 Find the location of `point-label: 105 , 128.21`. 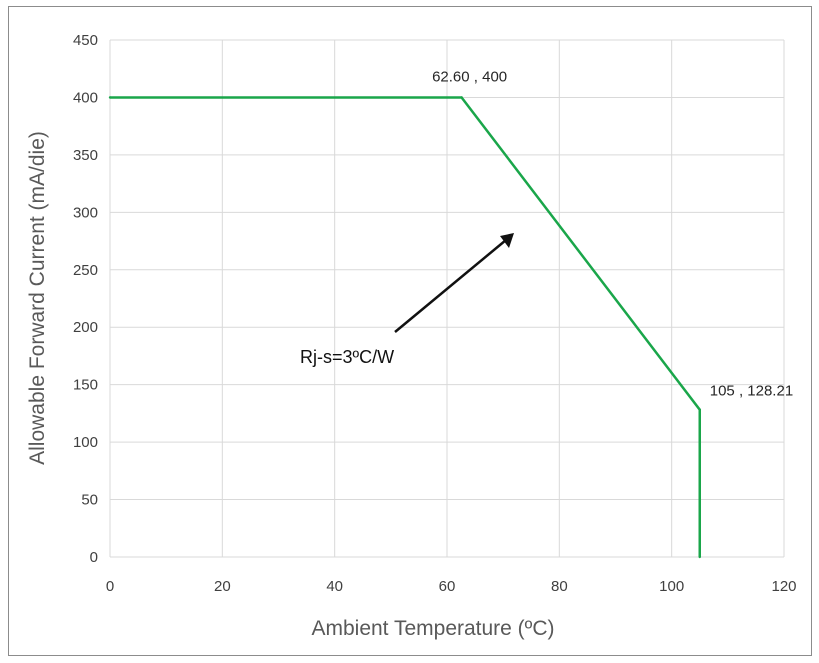

point-label: 105 , 128.21 is located at coordinates (751, 391).